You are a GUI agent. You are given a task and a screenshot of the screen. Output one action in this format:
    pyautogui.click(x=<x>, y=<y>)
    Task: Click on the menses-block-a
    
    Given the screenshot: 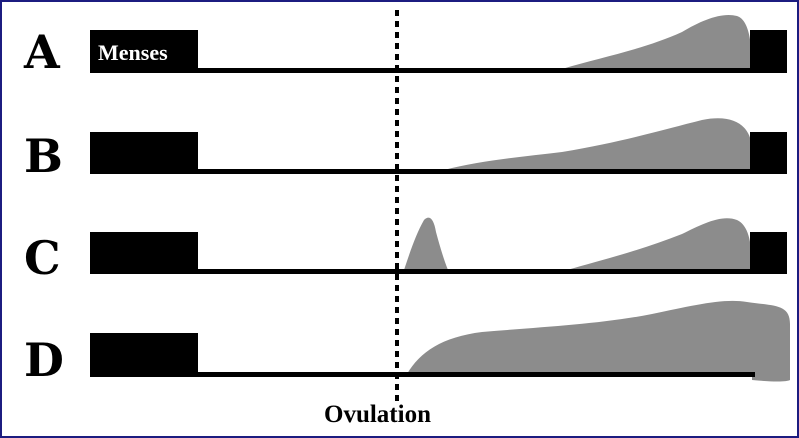 What is the action you would take?
    pyautogui.click(x=144, y=51)
    